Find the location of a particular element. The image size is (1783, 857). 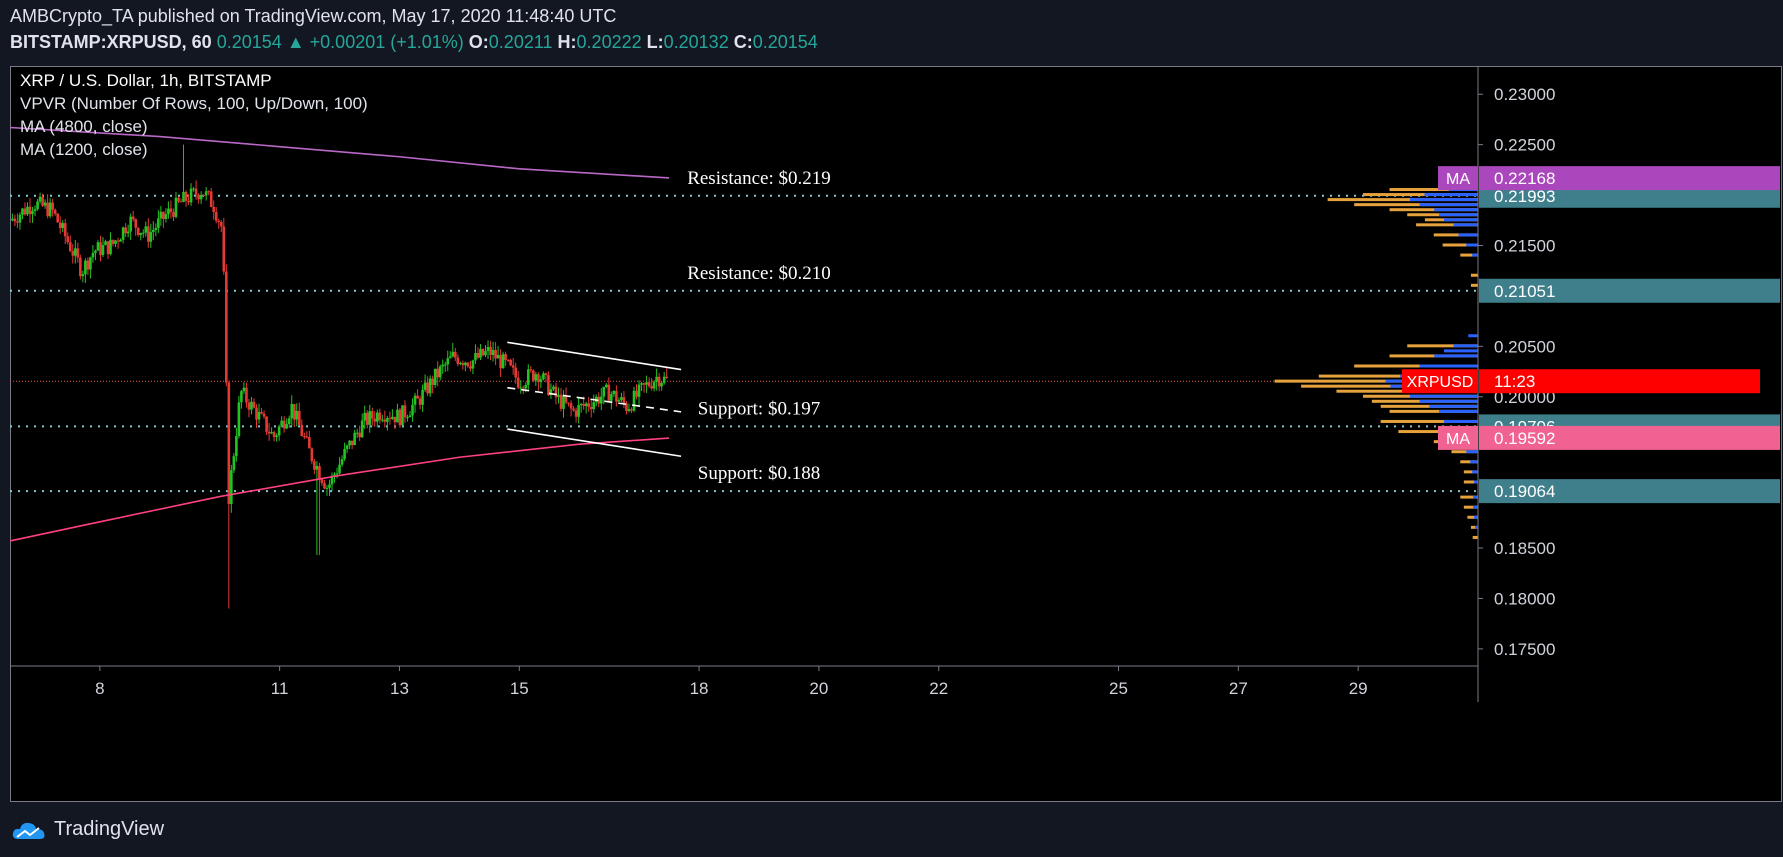

price-tag-prefix: MA is located at coordinates (1458, 439).